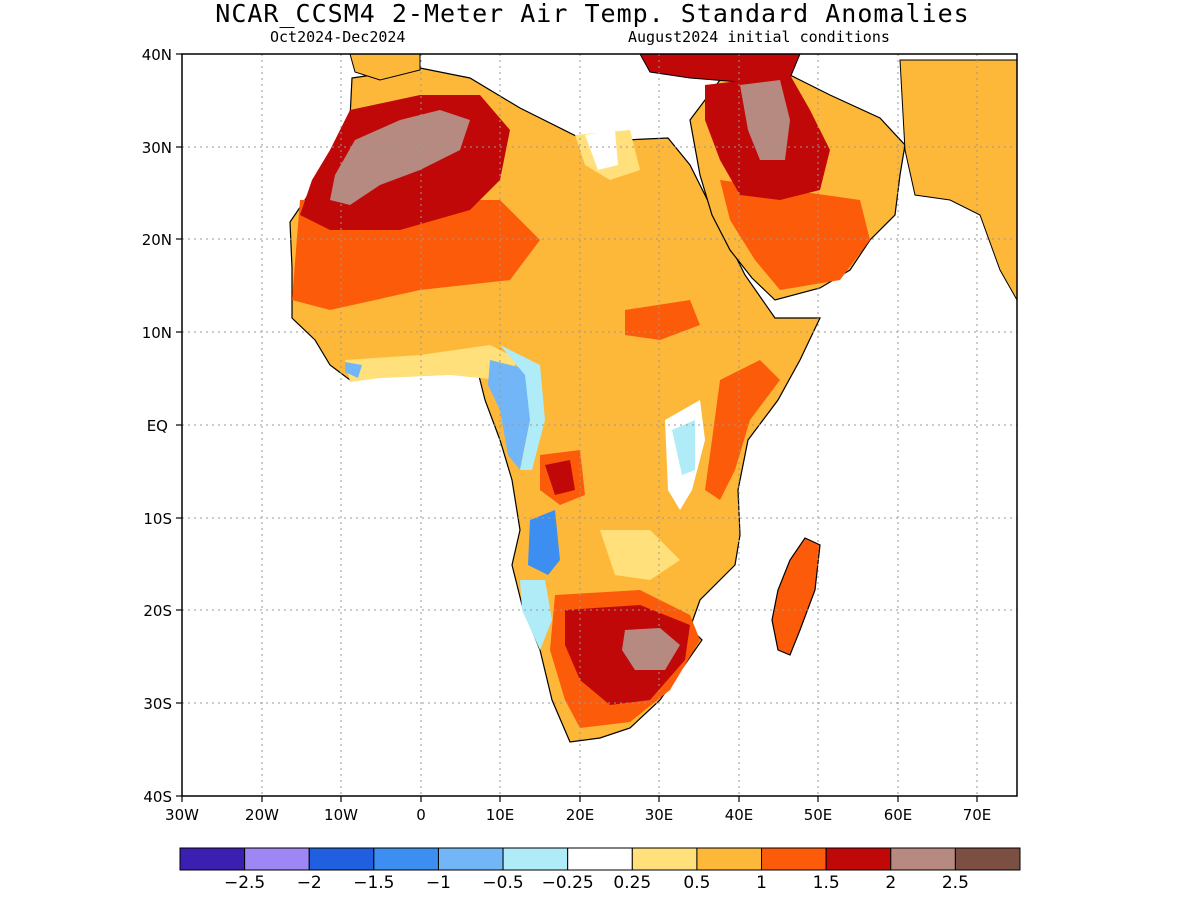 This screenshot has height=900, width=1200. I want to click on asia-land-anomaly, so click(958, 180).